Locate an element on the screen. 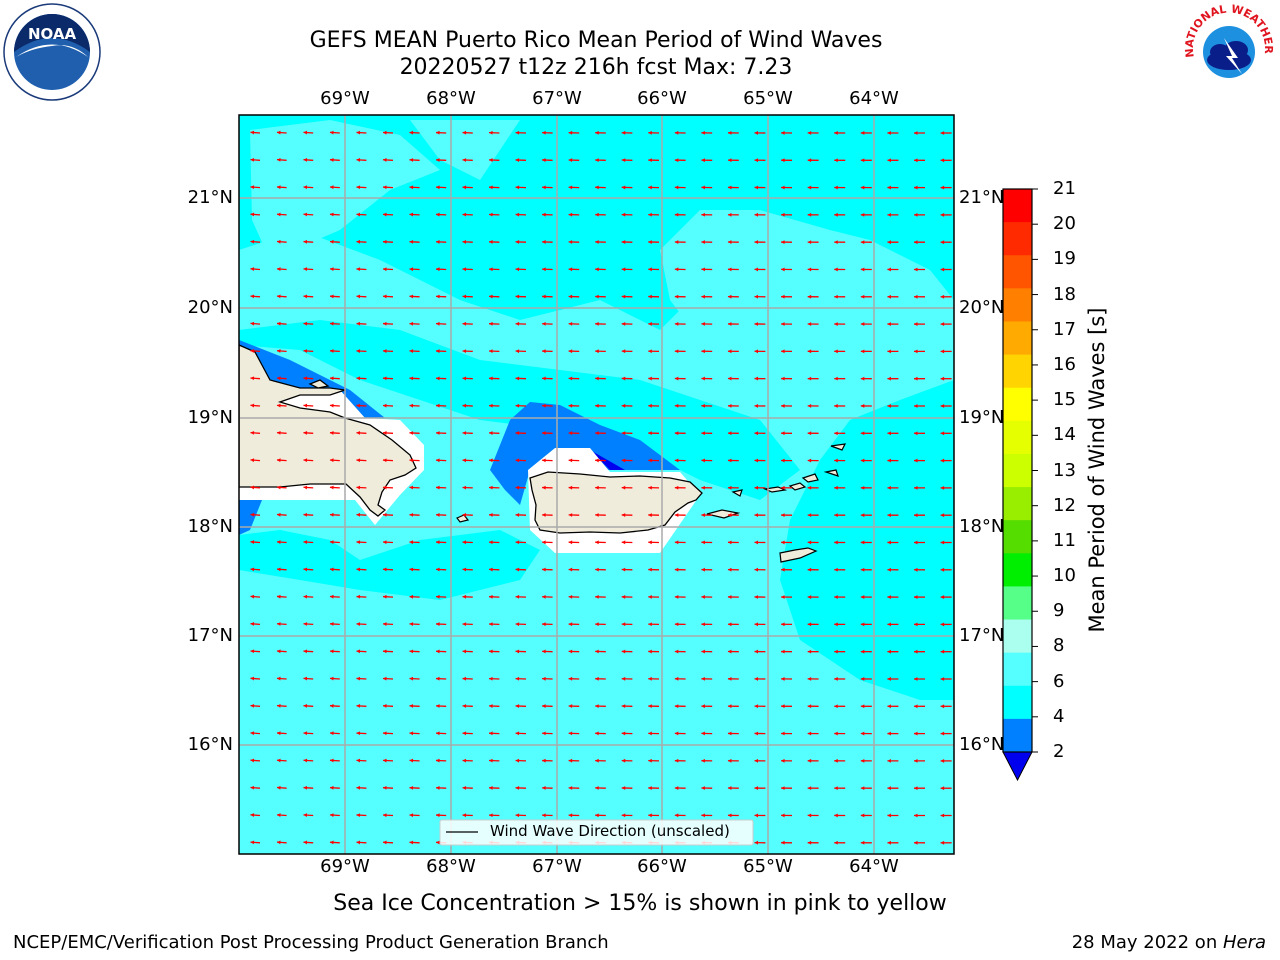 This screenshot has width=1280, height=960. run-date: 28 May 2022 on Hera is located at coordinates (1169, 942).